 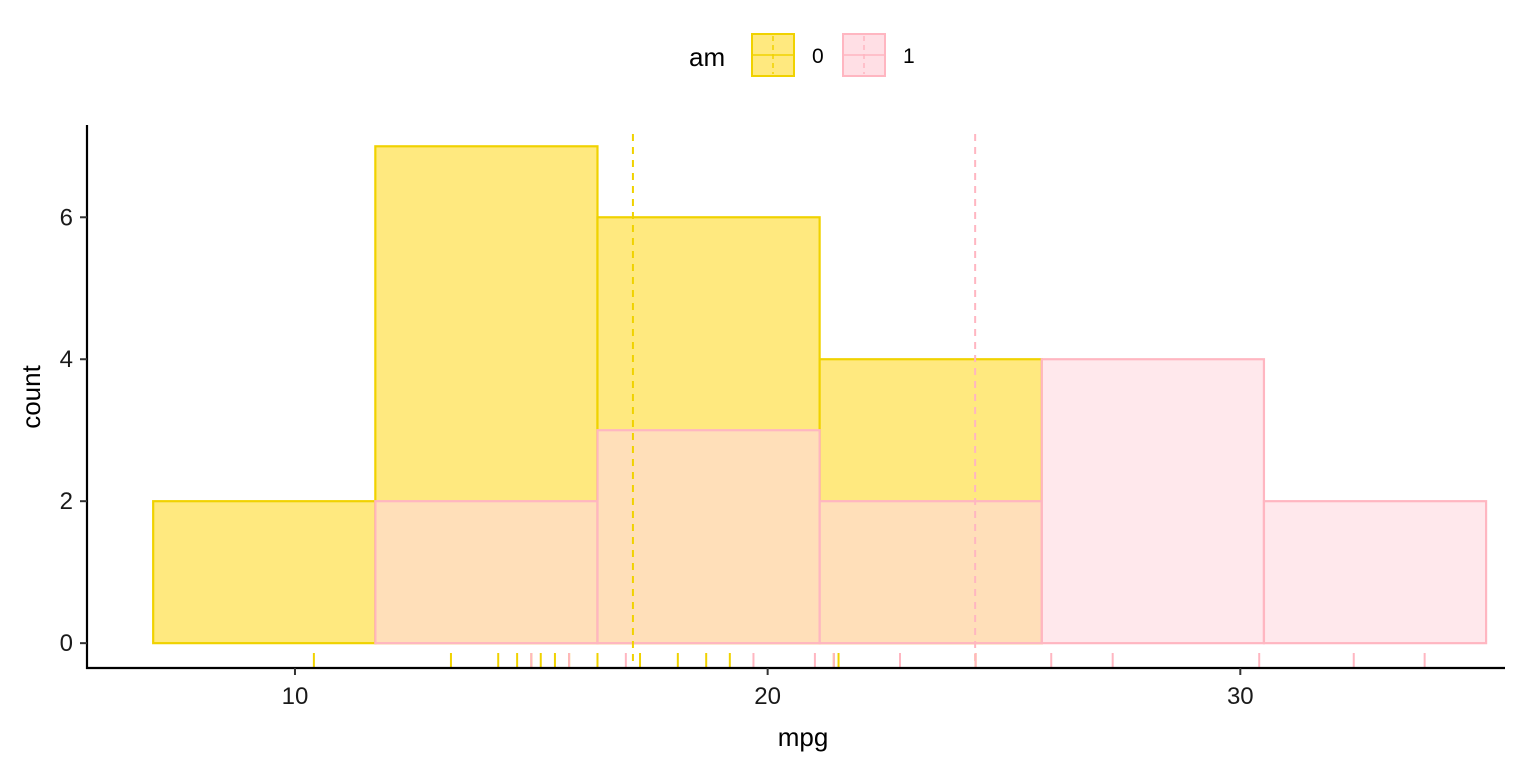 I want to click on y-tick-label-4: 4, so click(x=66, y=359).